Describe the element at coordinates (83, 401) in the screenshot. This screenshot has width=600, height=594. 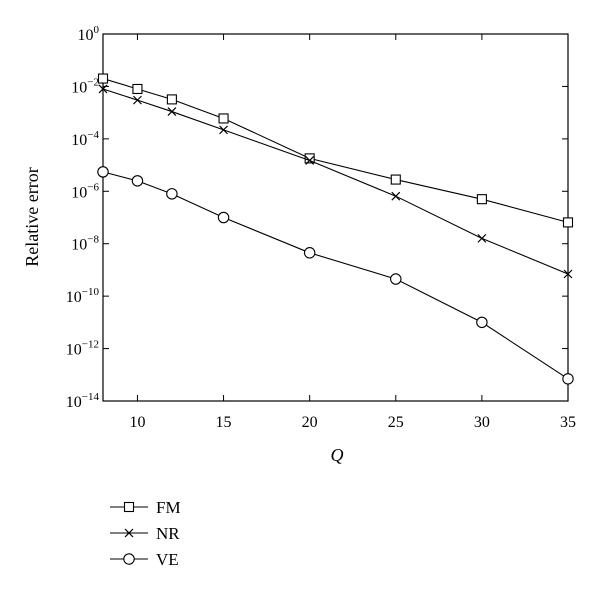
I see `y-tick-label: 10⁻¹⁴` at that location.